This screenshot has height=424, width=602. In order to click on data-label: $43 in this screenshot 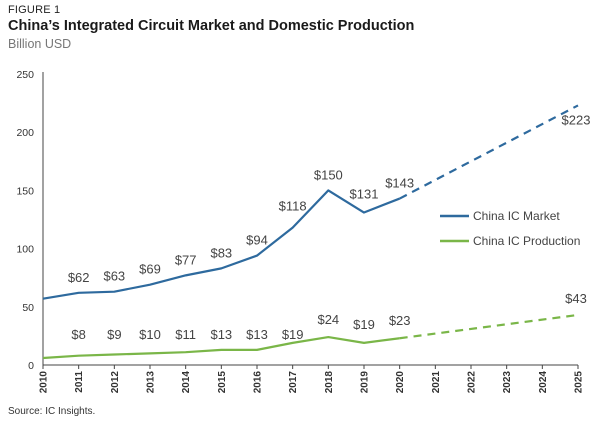, I will do `click(576, 298)`.